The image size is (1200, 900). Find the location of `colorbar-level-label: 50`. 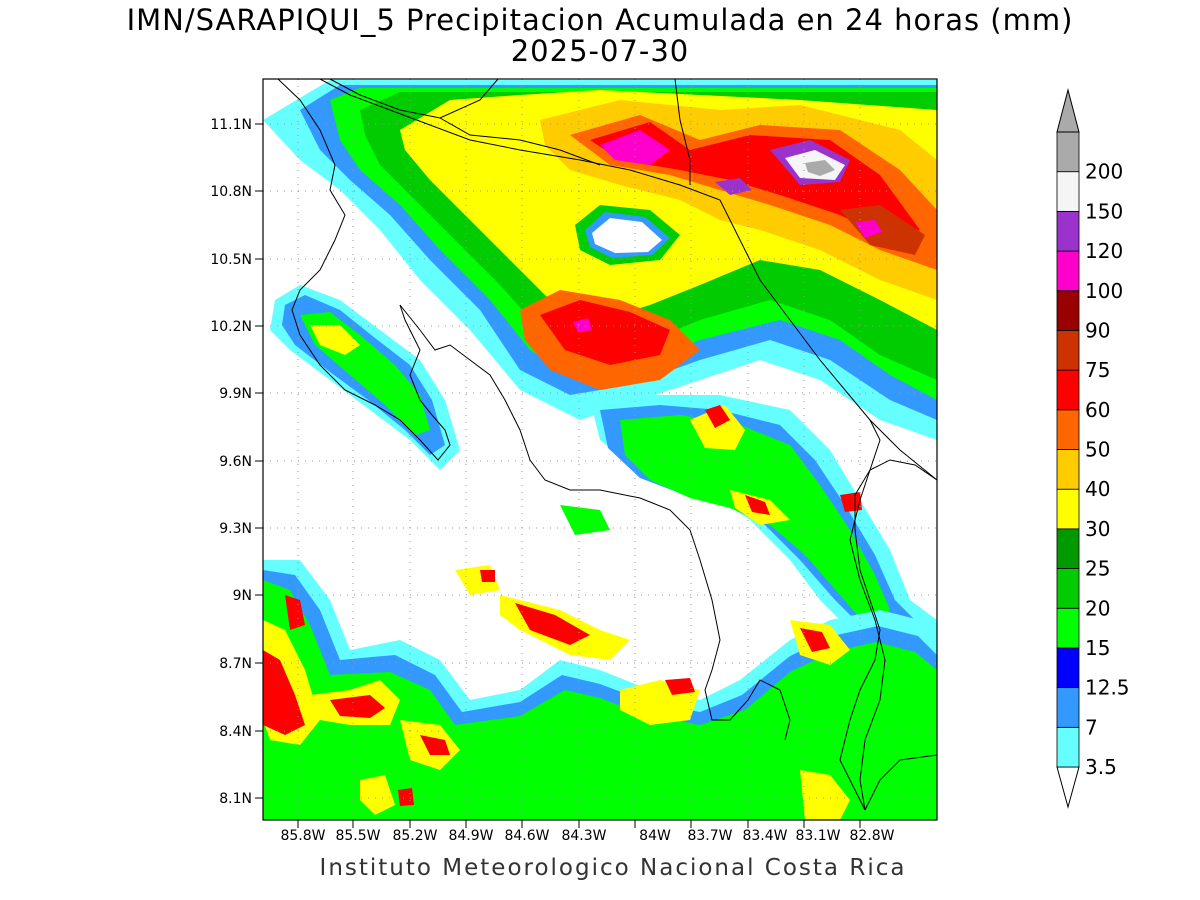

colorbar-level-label: 50 is located at coordinates (1097, 450).